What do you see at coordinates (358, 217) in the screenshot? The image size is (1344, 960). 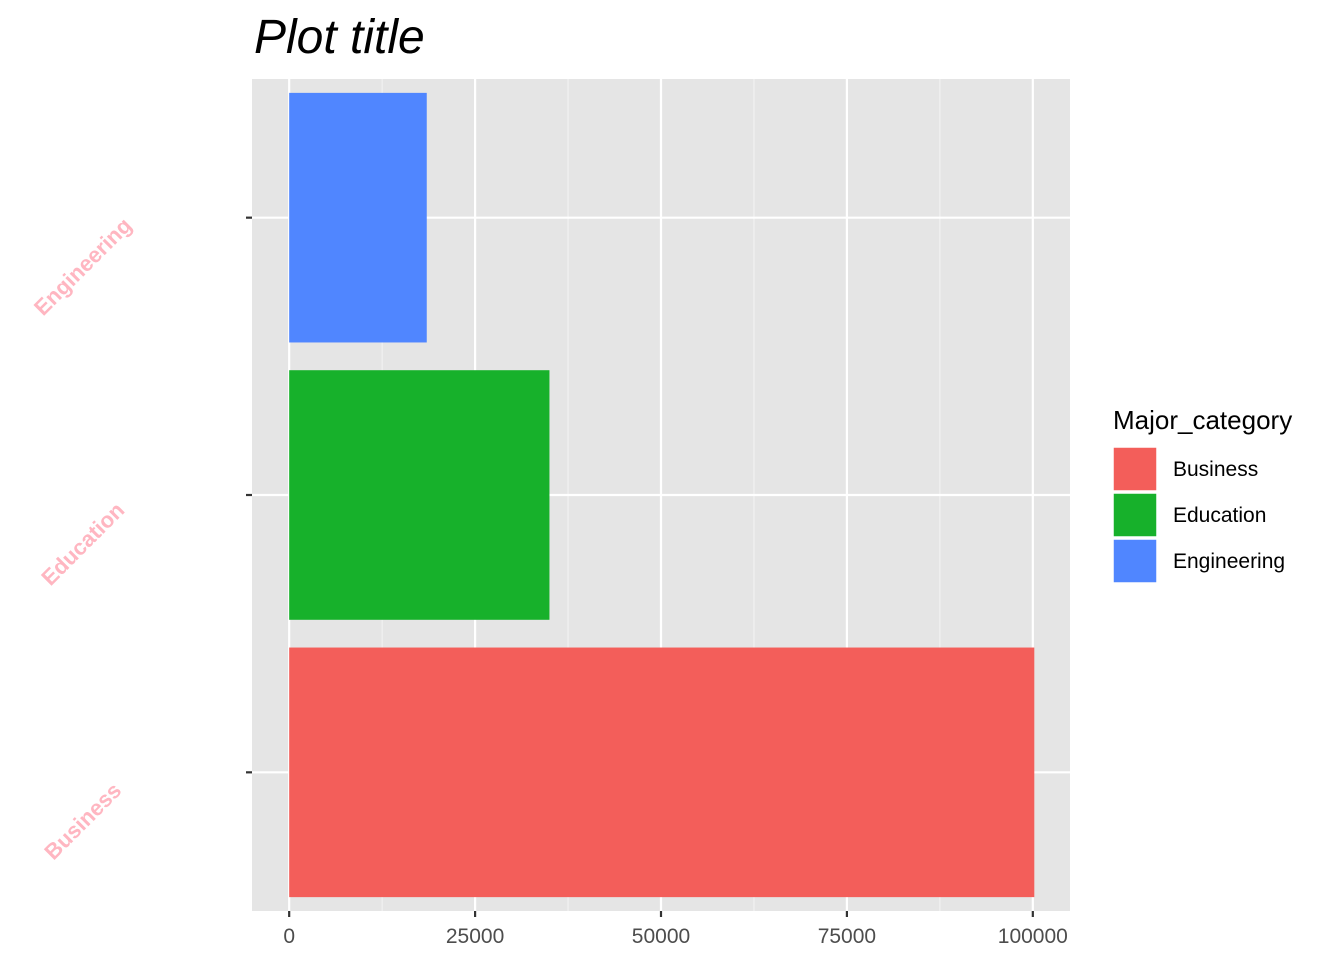 I see `bar-engineering` at bounding box center [358, 217].